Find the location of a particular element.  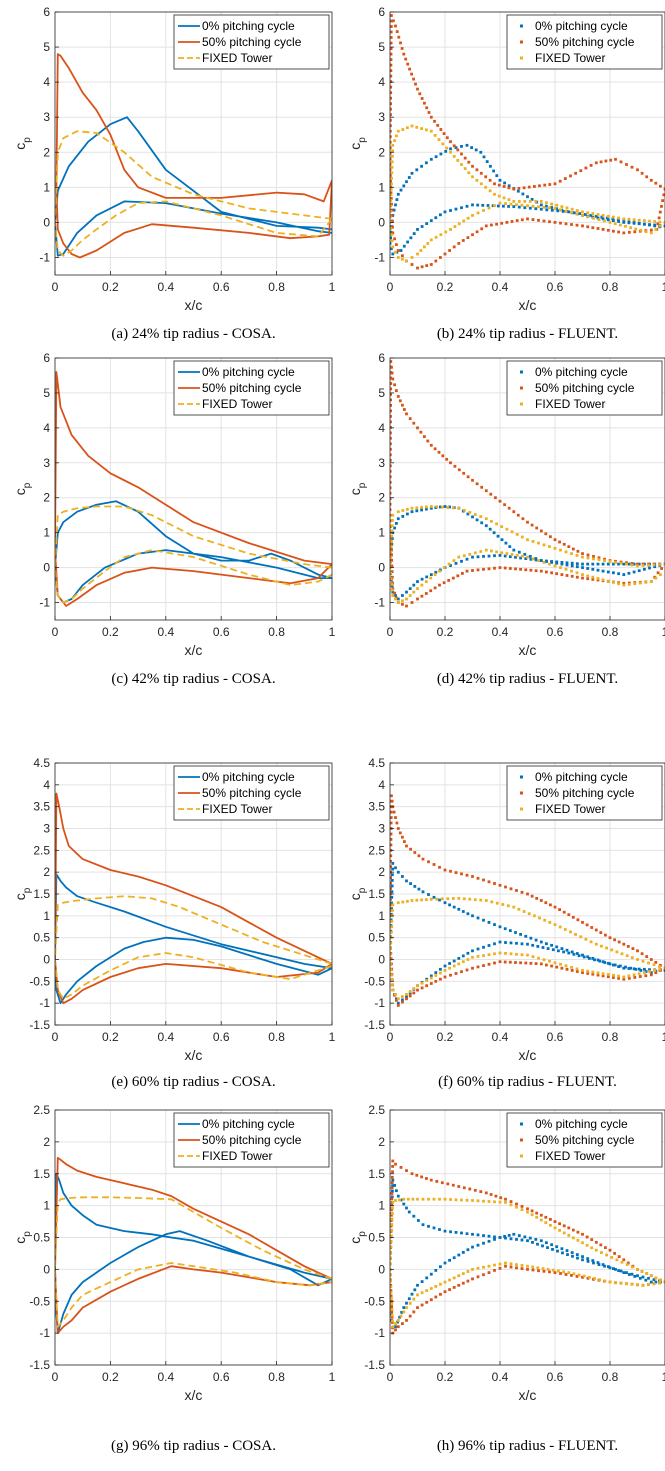

y-axis-label: cp is located at coordinates (22, 143).